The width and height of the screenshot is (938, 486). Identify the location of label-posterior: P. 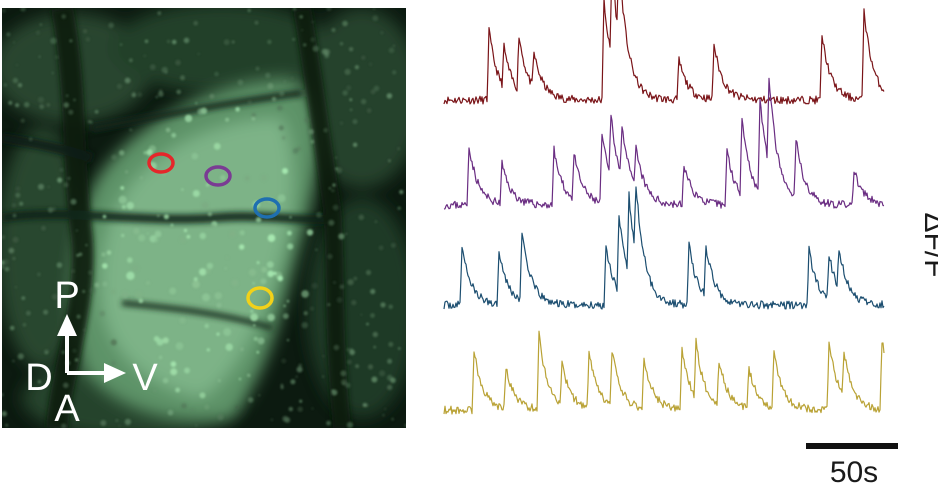
(66, 296).